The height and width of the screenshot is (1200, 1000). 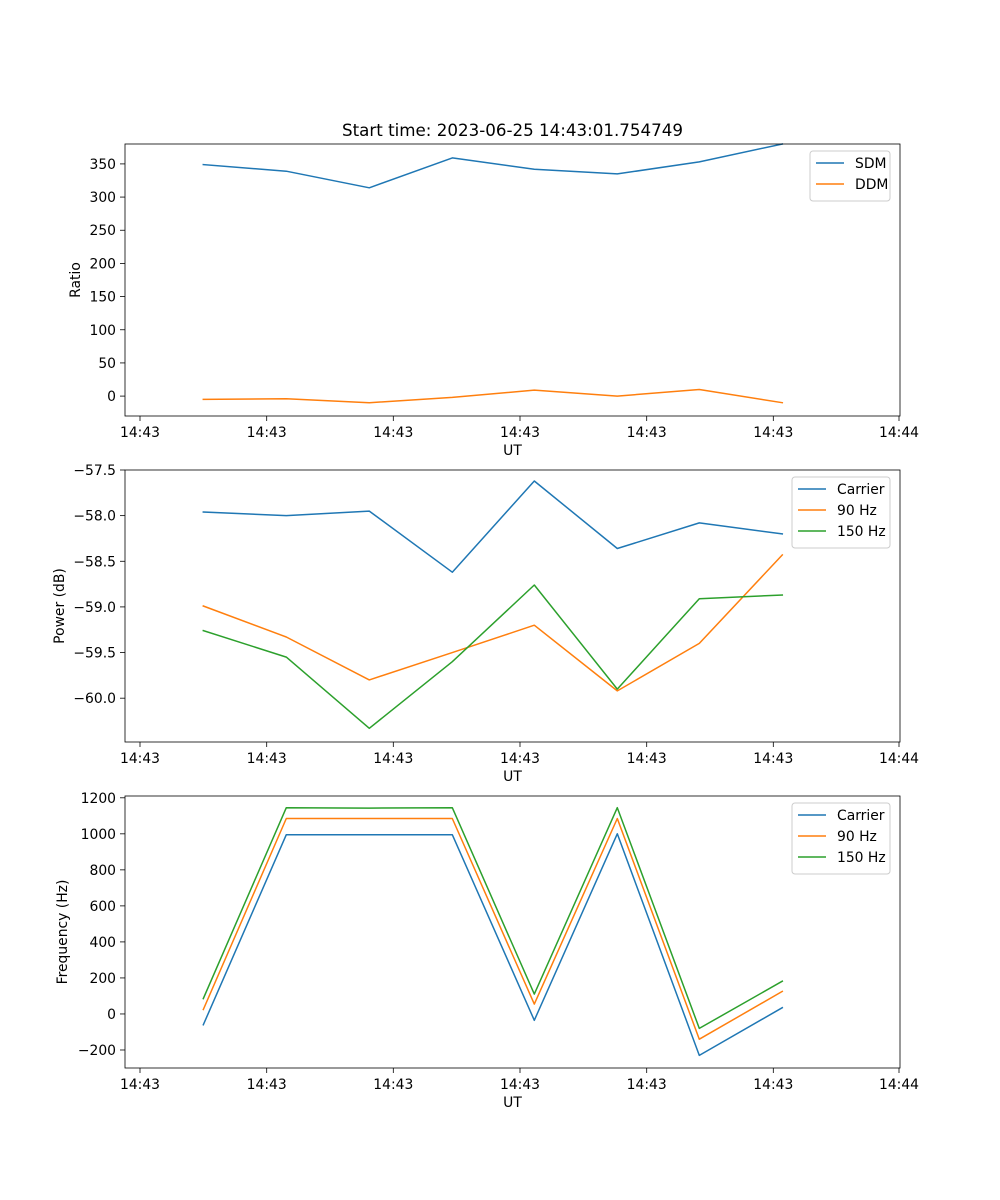 I want to click on y-axis-label: Ratio, so click(x=76, y=280).